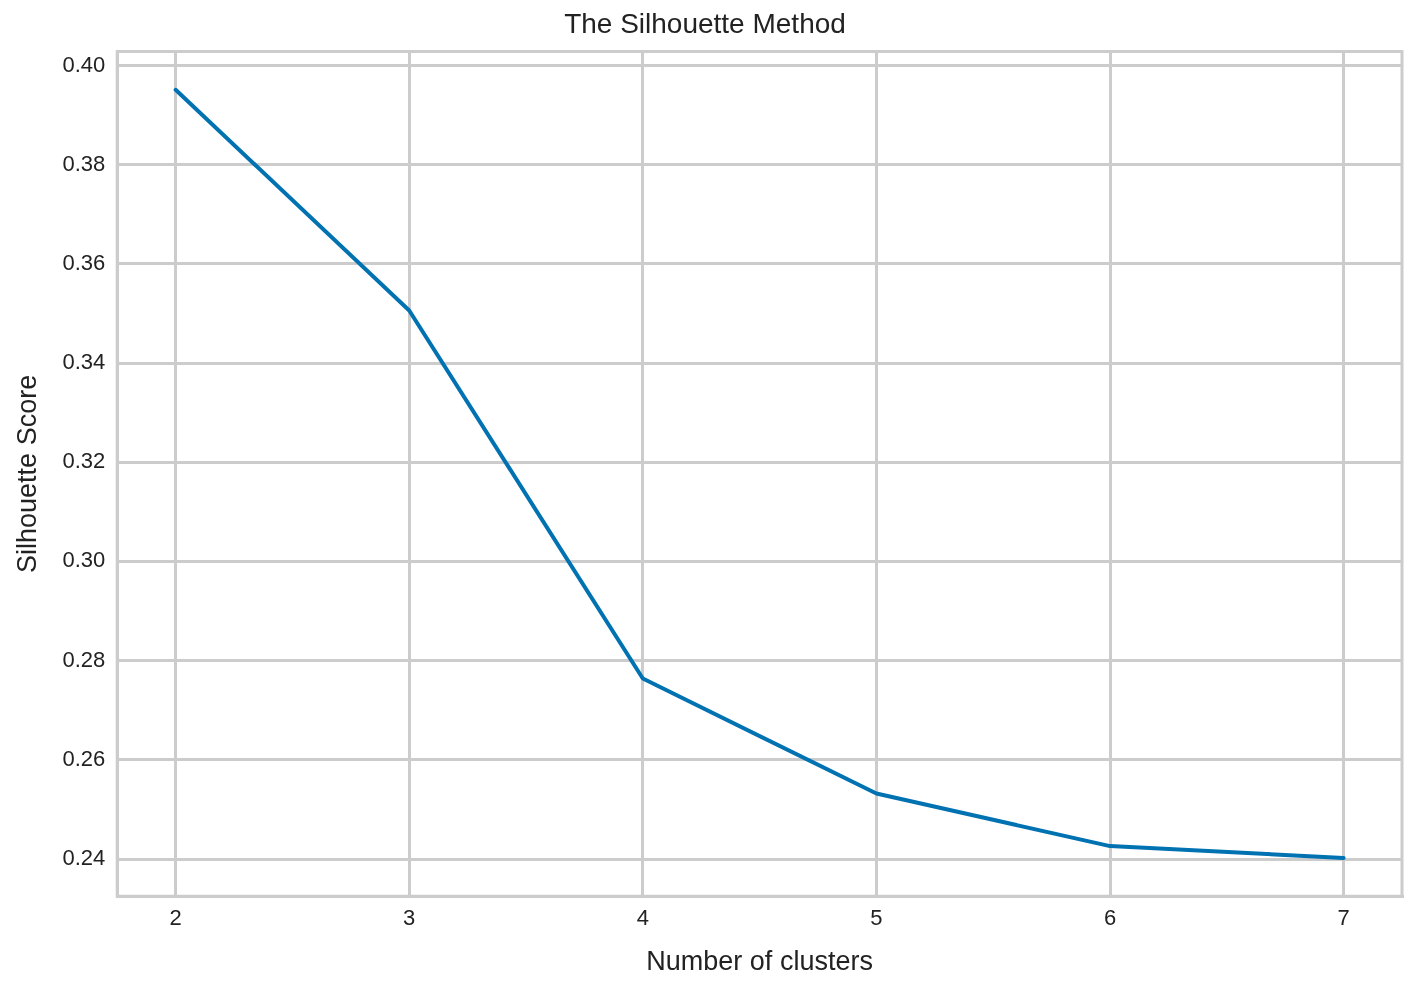  Describe the element at coordinates (84, 659) in the screenshot. I see `y-tick-label: 0.28` at that location.